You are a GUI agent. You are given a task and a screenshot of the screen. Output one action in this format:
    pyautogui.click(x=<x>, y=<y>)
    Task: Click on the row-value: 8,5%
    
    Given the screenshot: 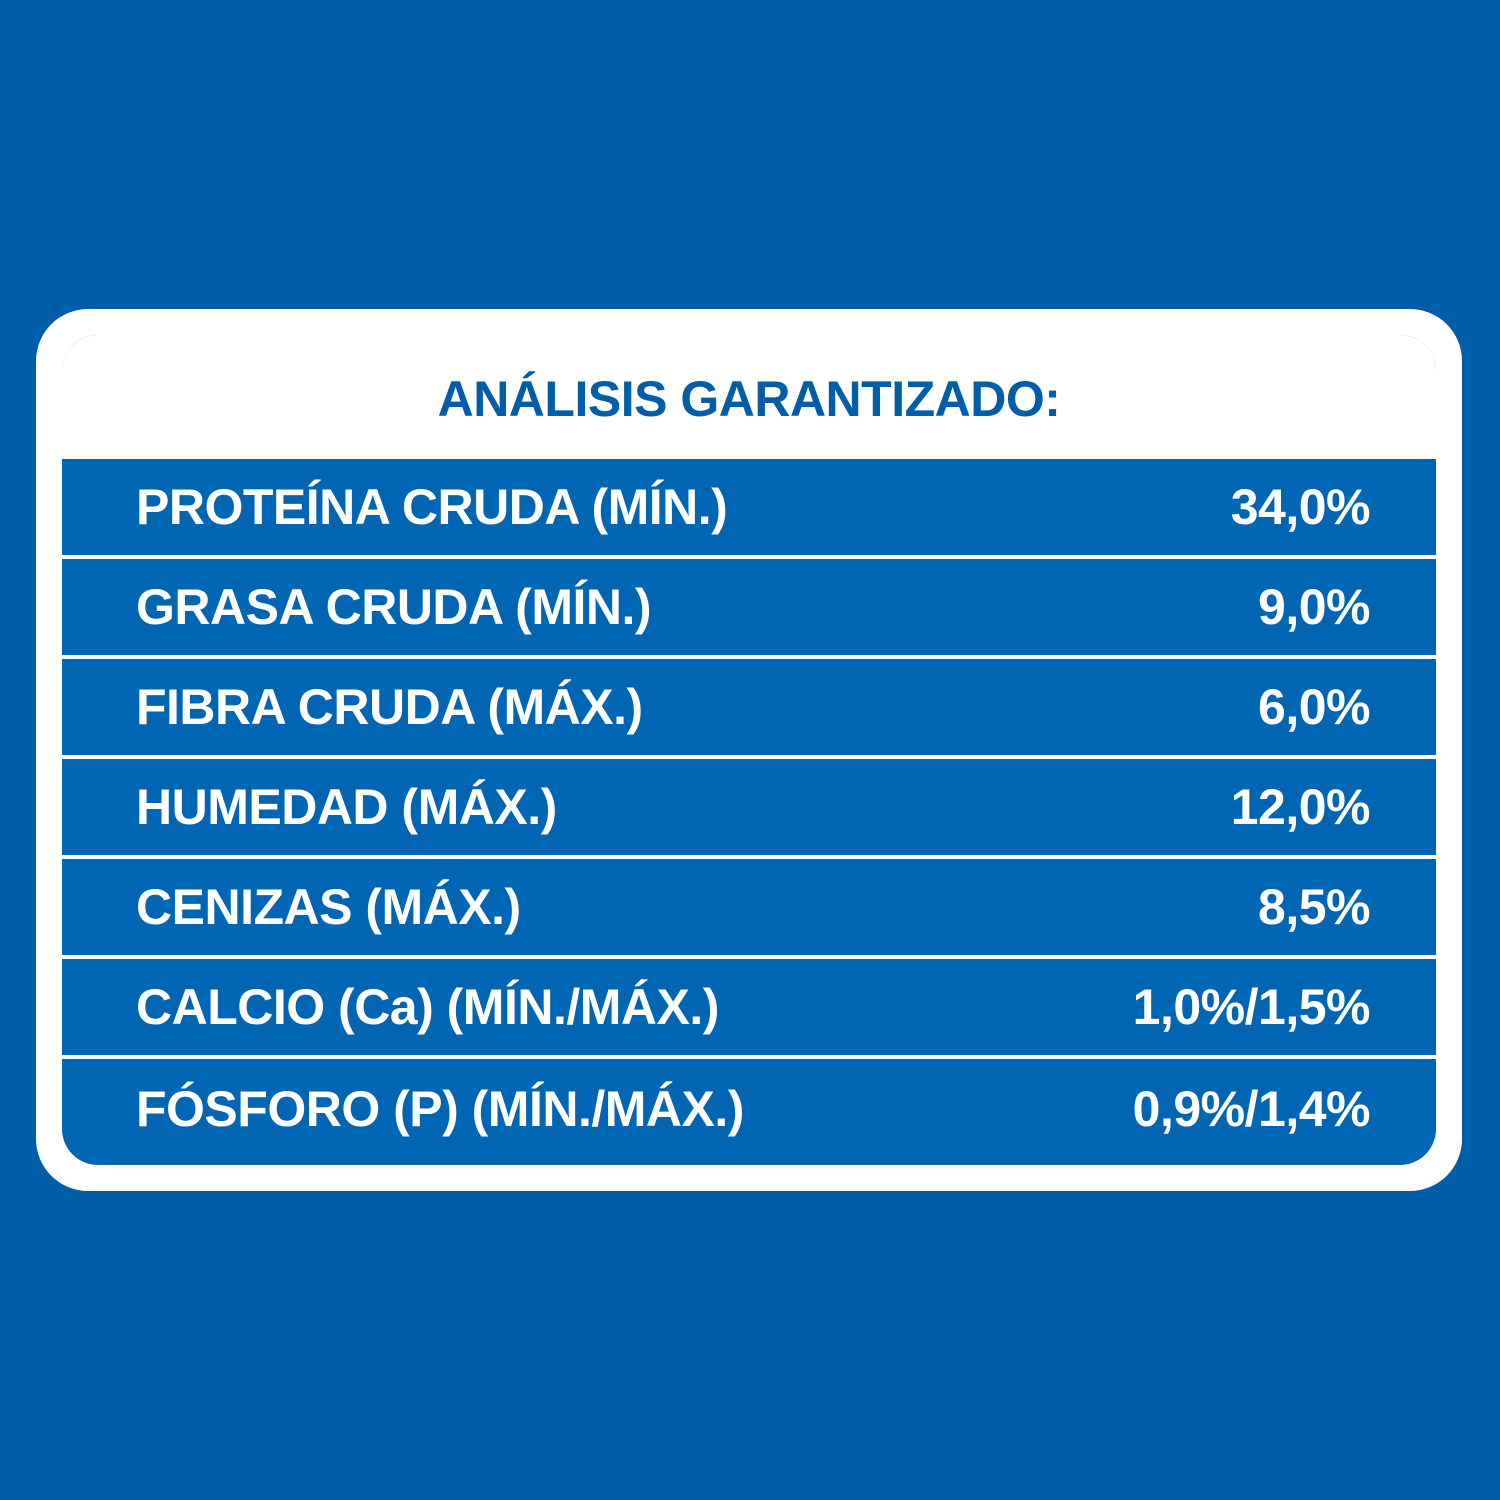 What is the action you would take?
    pyautogui.click(x=1314, y=907)
    